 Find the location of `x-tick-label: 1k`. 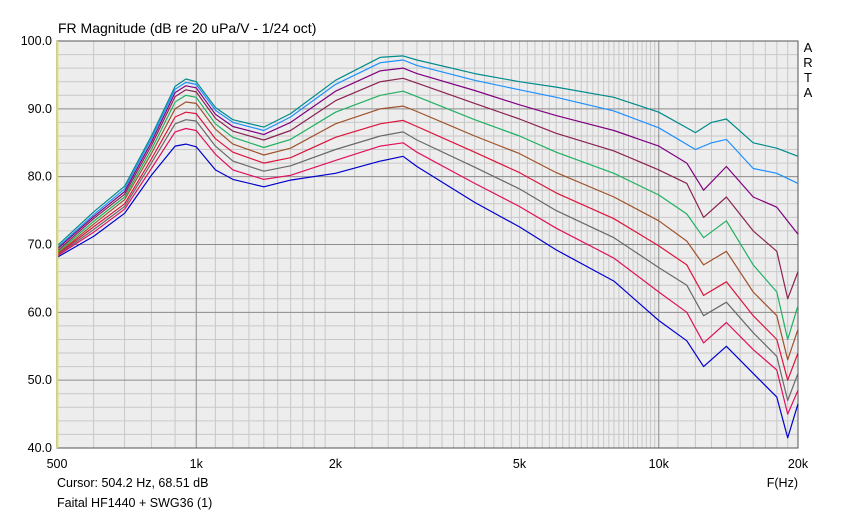

x-tick-label: 1k is located at coordinates (197, 464).